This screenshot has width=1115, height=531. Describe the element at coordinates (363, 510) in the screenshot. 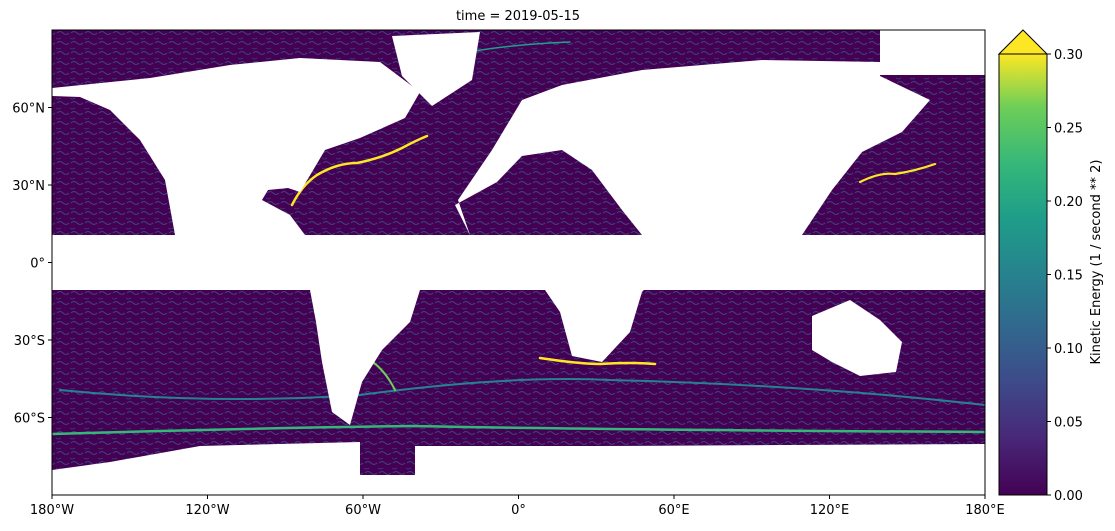

I see `x-tick-label: 60°W` at that location.